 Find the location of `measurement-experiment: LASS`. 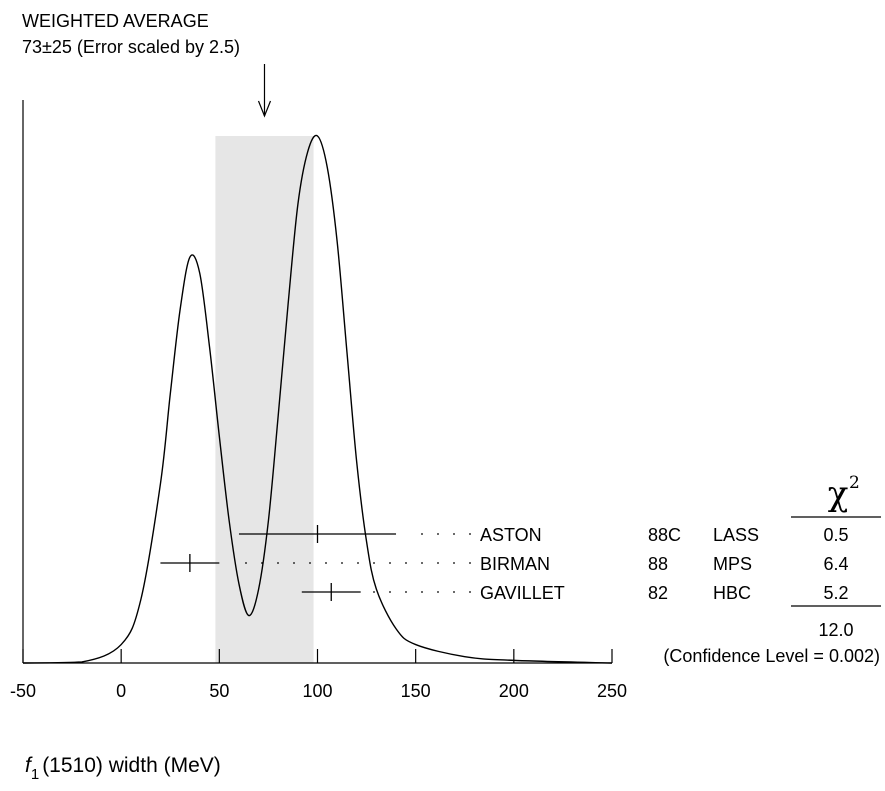

measurement-experiment: LASS is located at coordinates (736, 535).